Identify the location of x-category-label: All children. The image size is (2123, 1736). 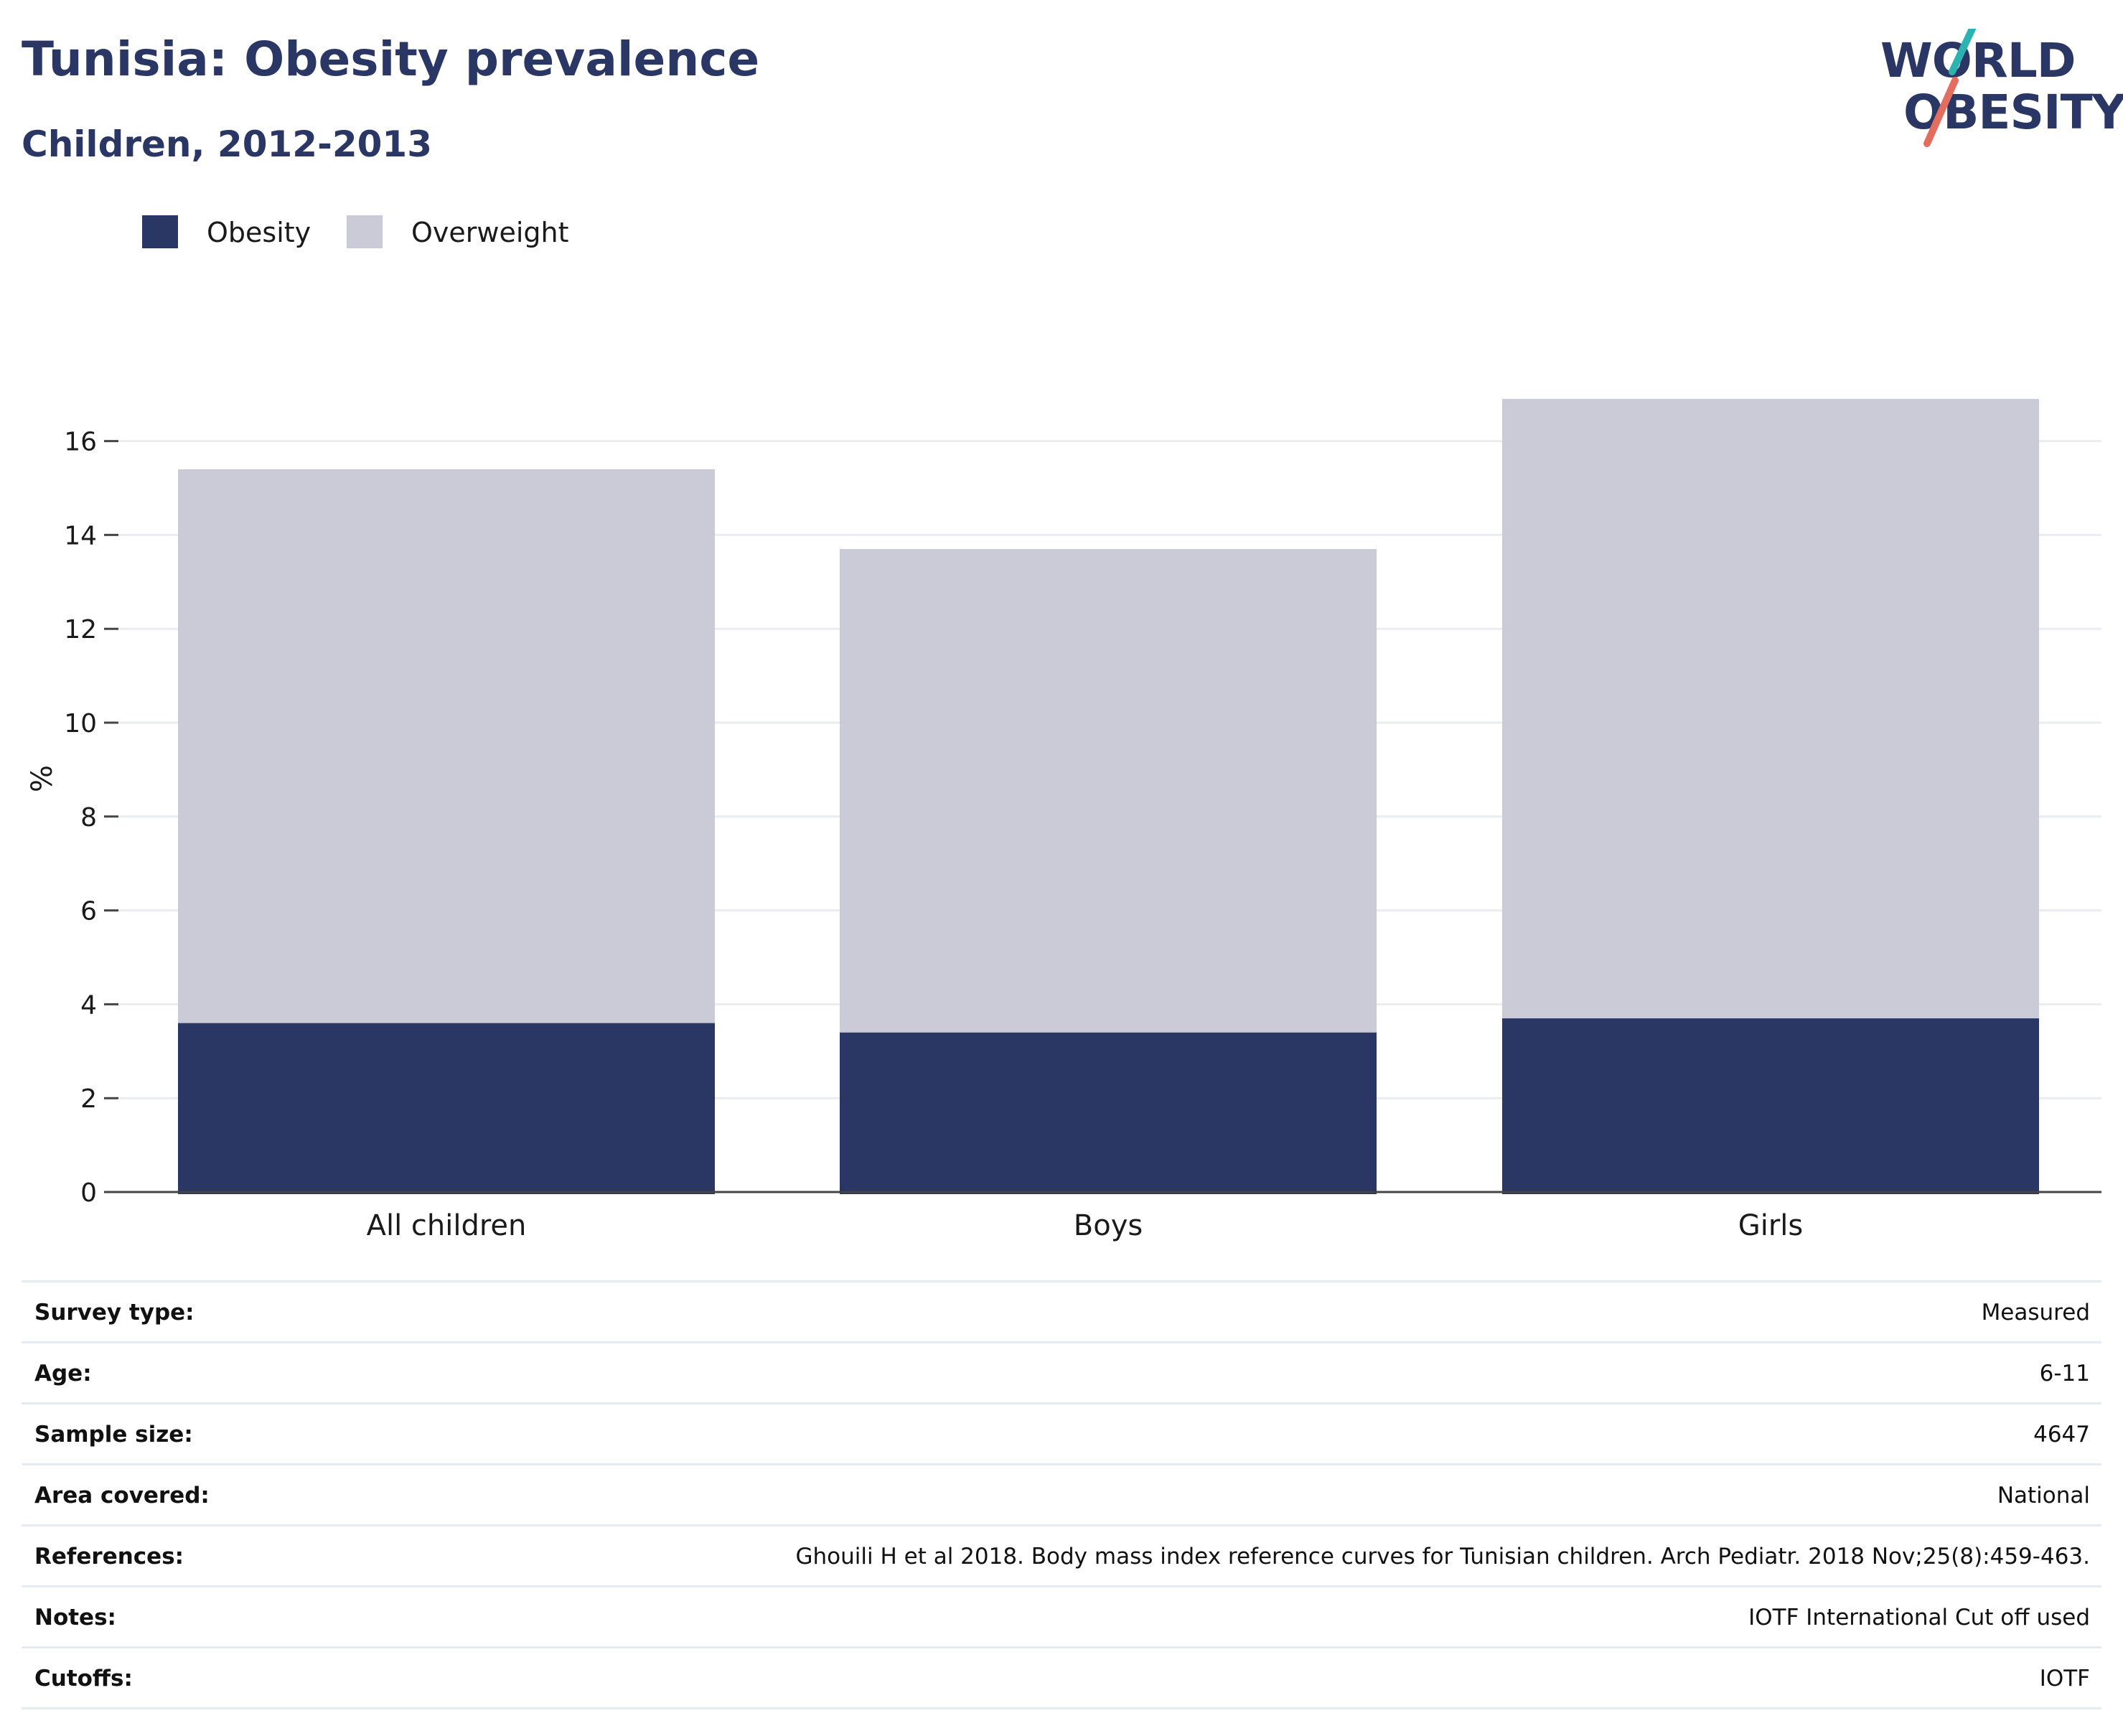
(447, 1225).